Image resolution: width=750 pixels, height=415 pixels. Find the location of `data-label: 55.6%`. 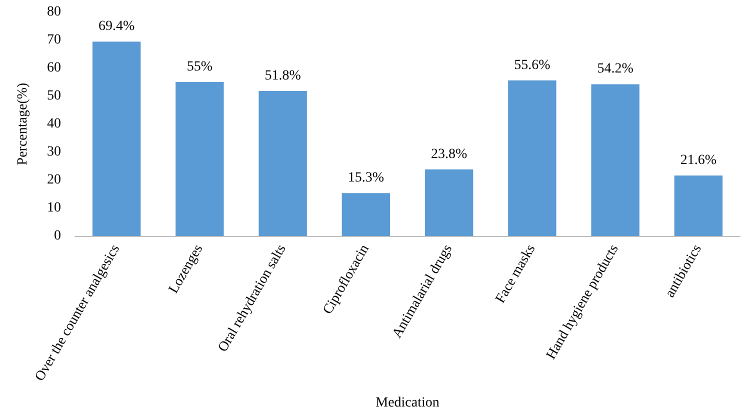

data-label: 55.6% is located at coordinates (532, 65).